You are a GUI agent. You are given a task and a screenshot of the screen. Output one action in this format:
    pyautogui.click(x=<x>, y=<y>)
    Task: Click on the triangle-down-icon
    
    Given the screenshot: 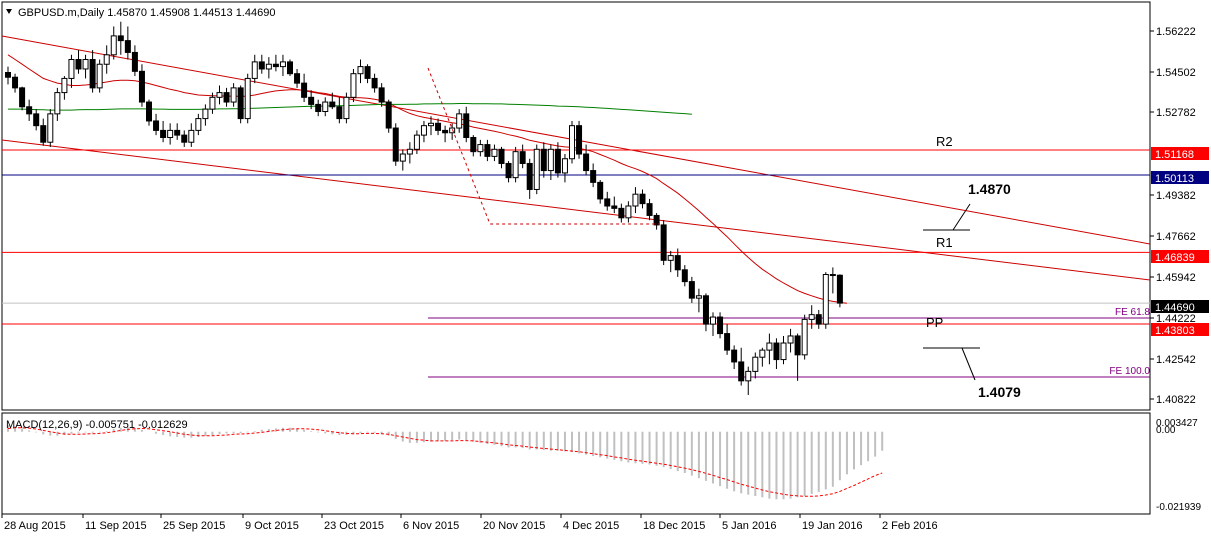 What is the action you would take?
    pyautogui.click(x=9, y=11)
    